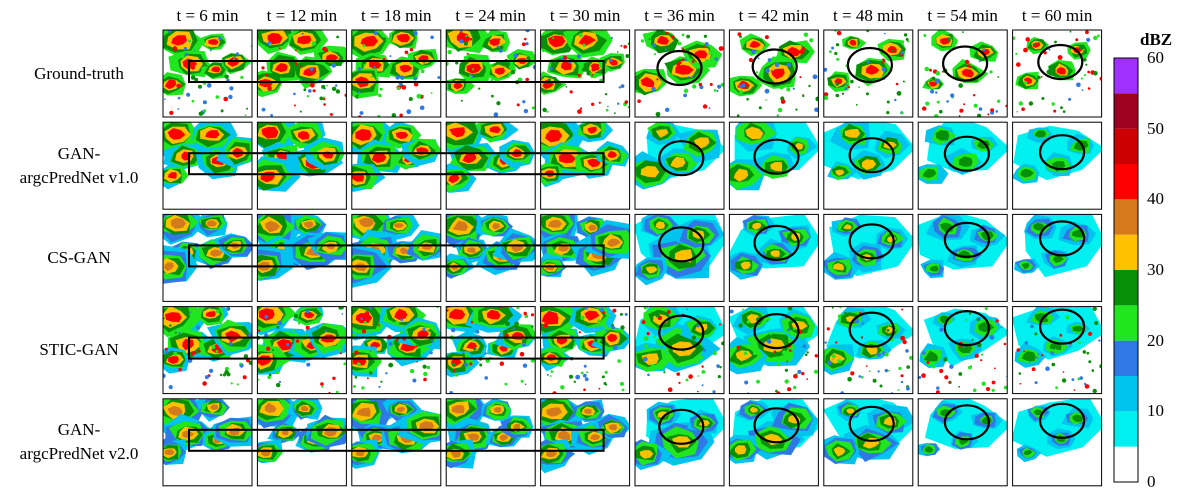  I want to click on colorbar-tick-label: 40, so click(1155, 199).